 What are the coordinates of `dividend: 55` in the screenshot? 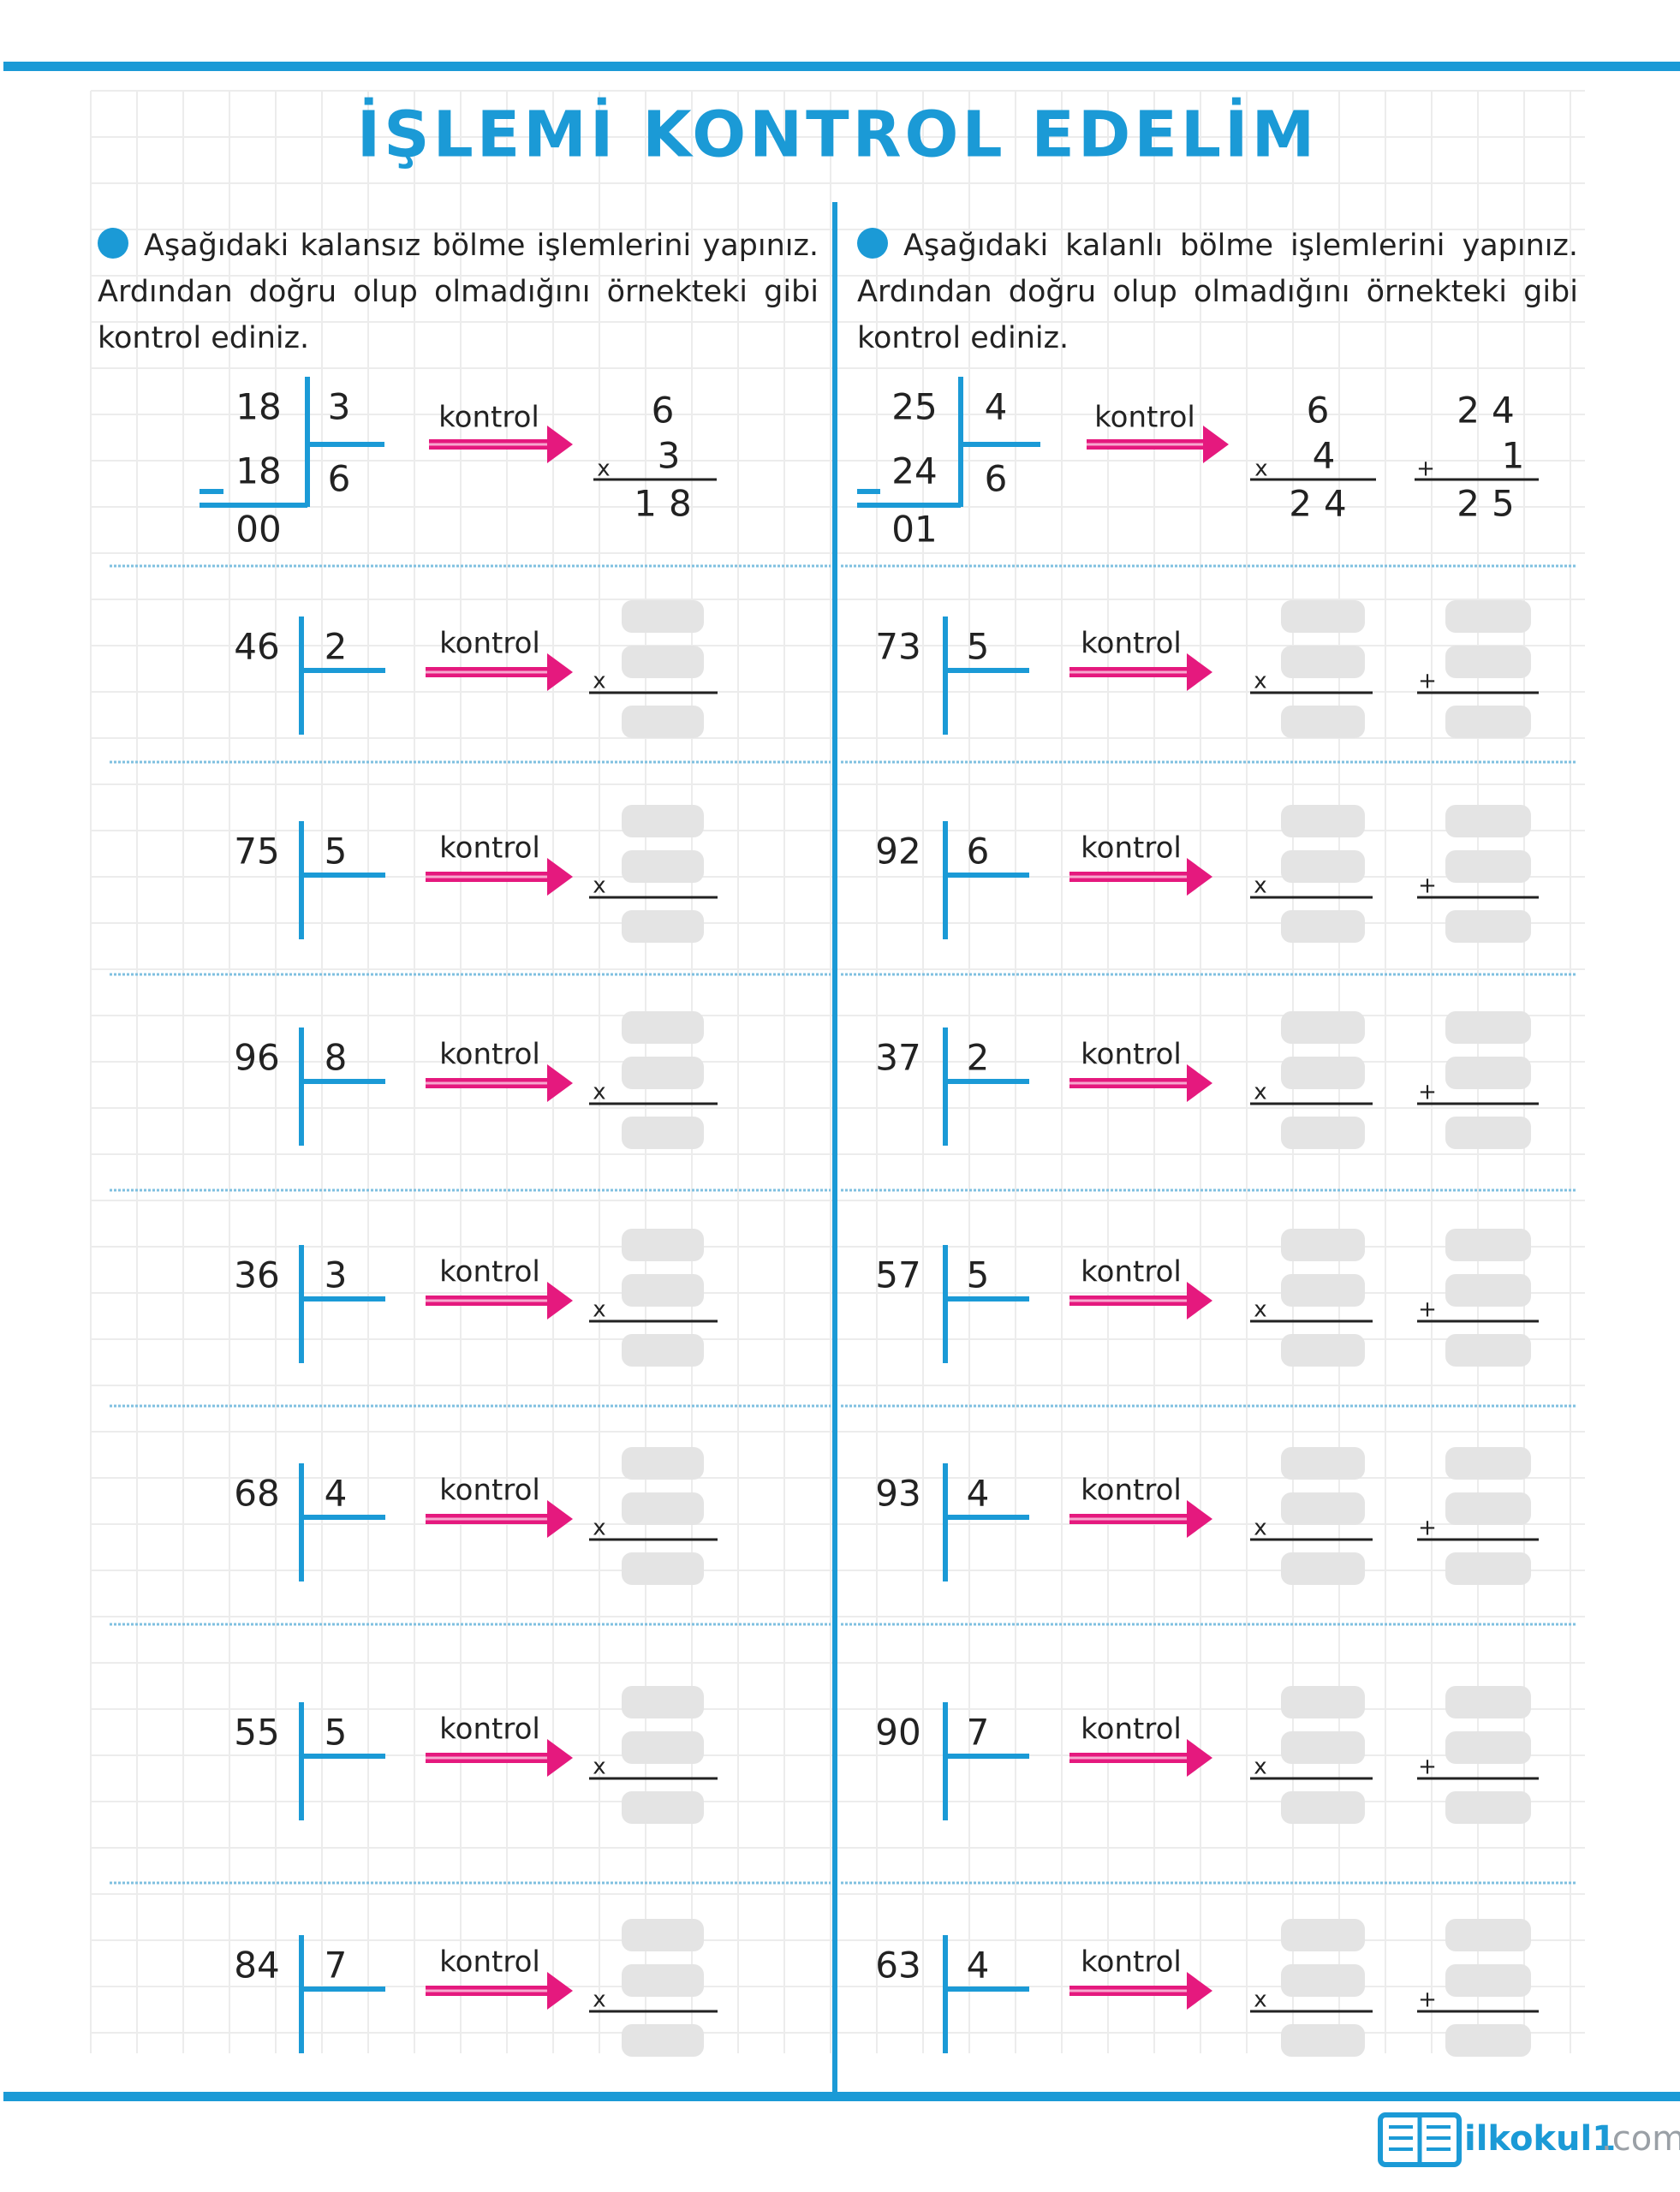 It's located at (256, 1733).